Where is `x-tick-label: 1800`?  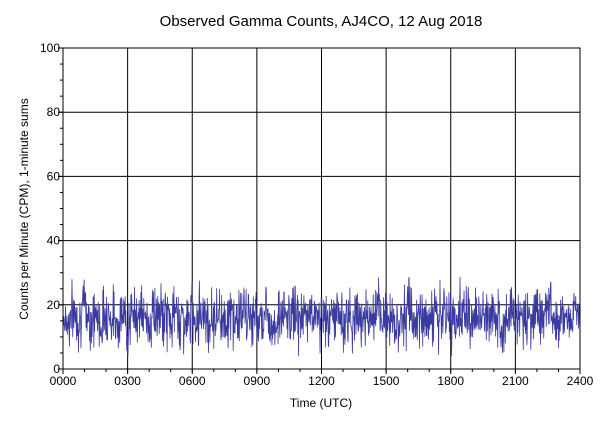 x-tick-label: 1800 is located at coordinates (450, 381).